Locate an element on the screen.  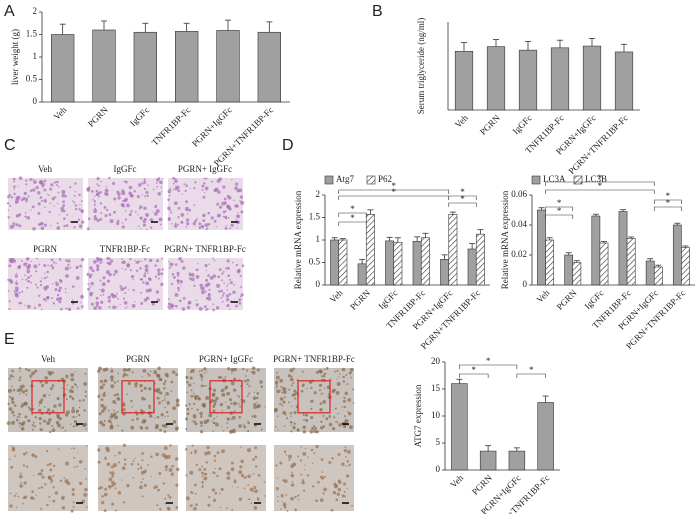
image-caption: IgGFc is located at coordinates (125, 169).